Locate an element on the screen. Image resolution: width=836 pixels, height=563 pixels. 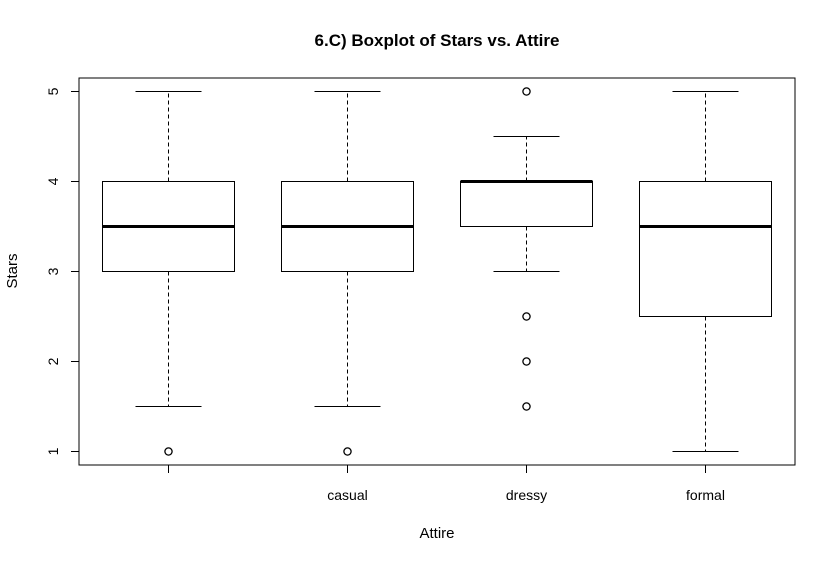
x-tick-label: formal is located at coordinates (705, 495).